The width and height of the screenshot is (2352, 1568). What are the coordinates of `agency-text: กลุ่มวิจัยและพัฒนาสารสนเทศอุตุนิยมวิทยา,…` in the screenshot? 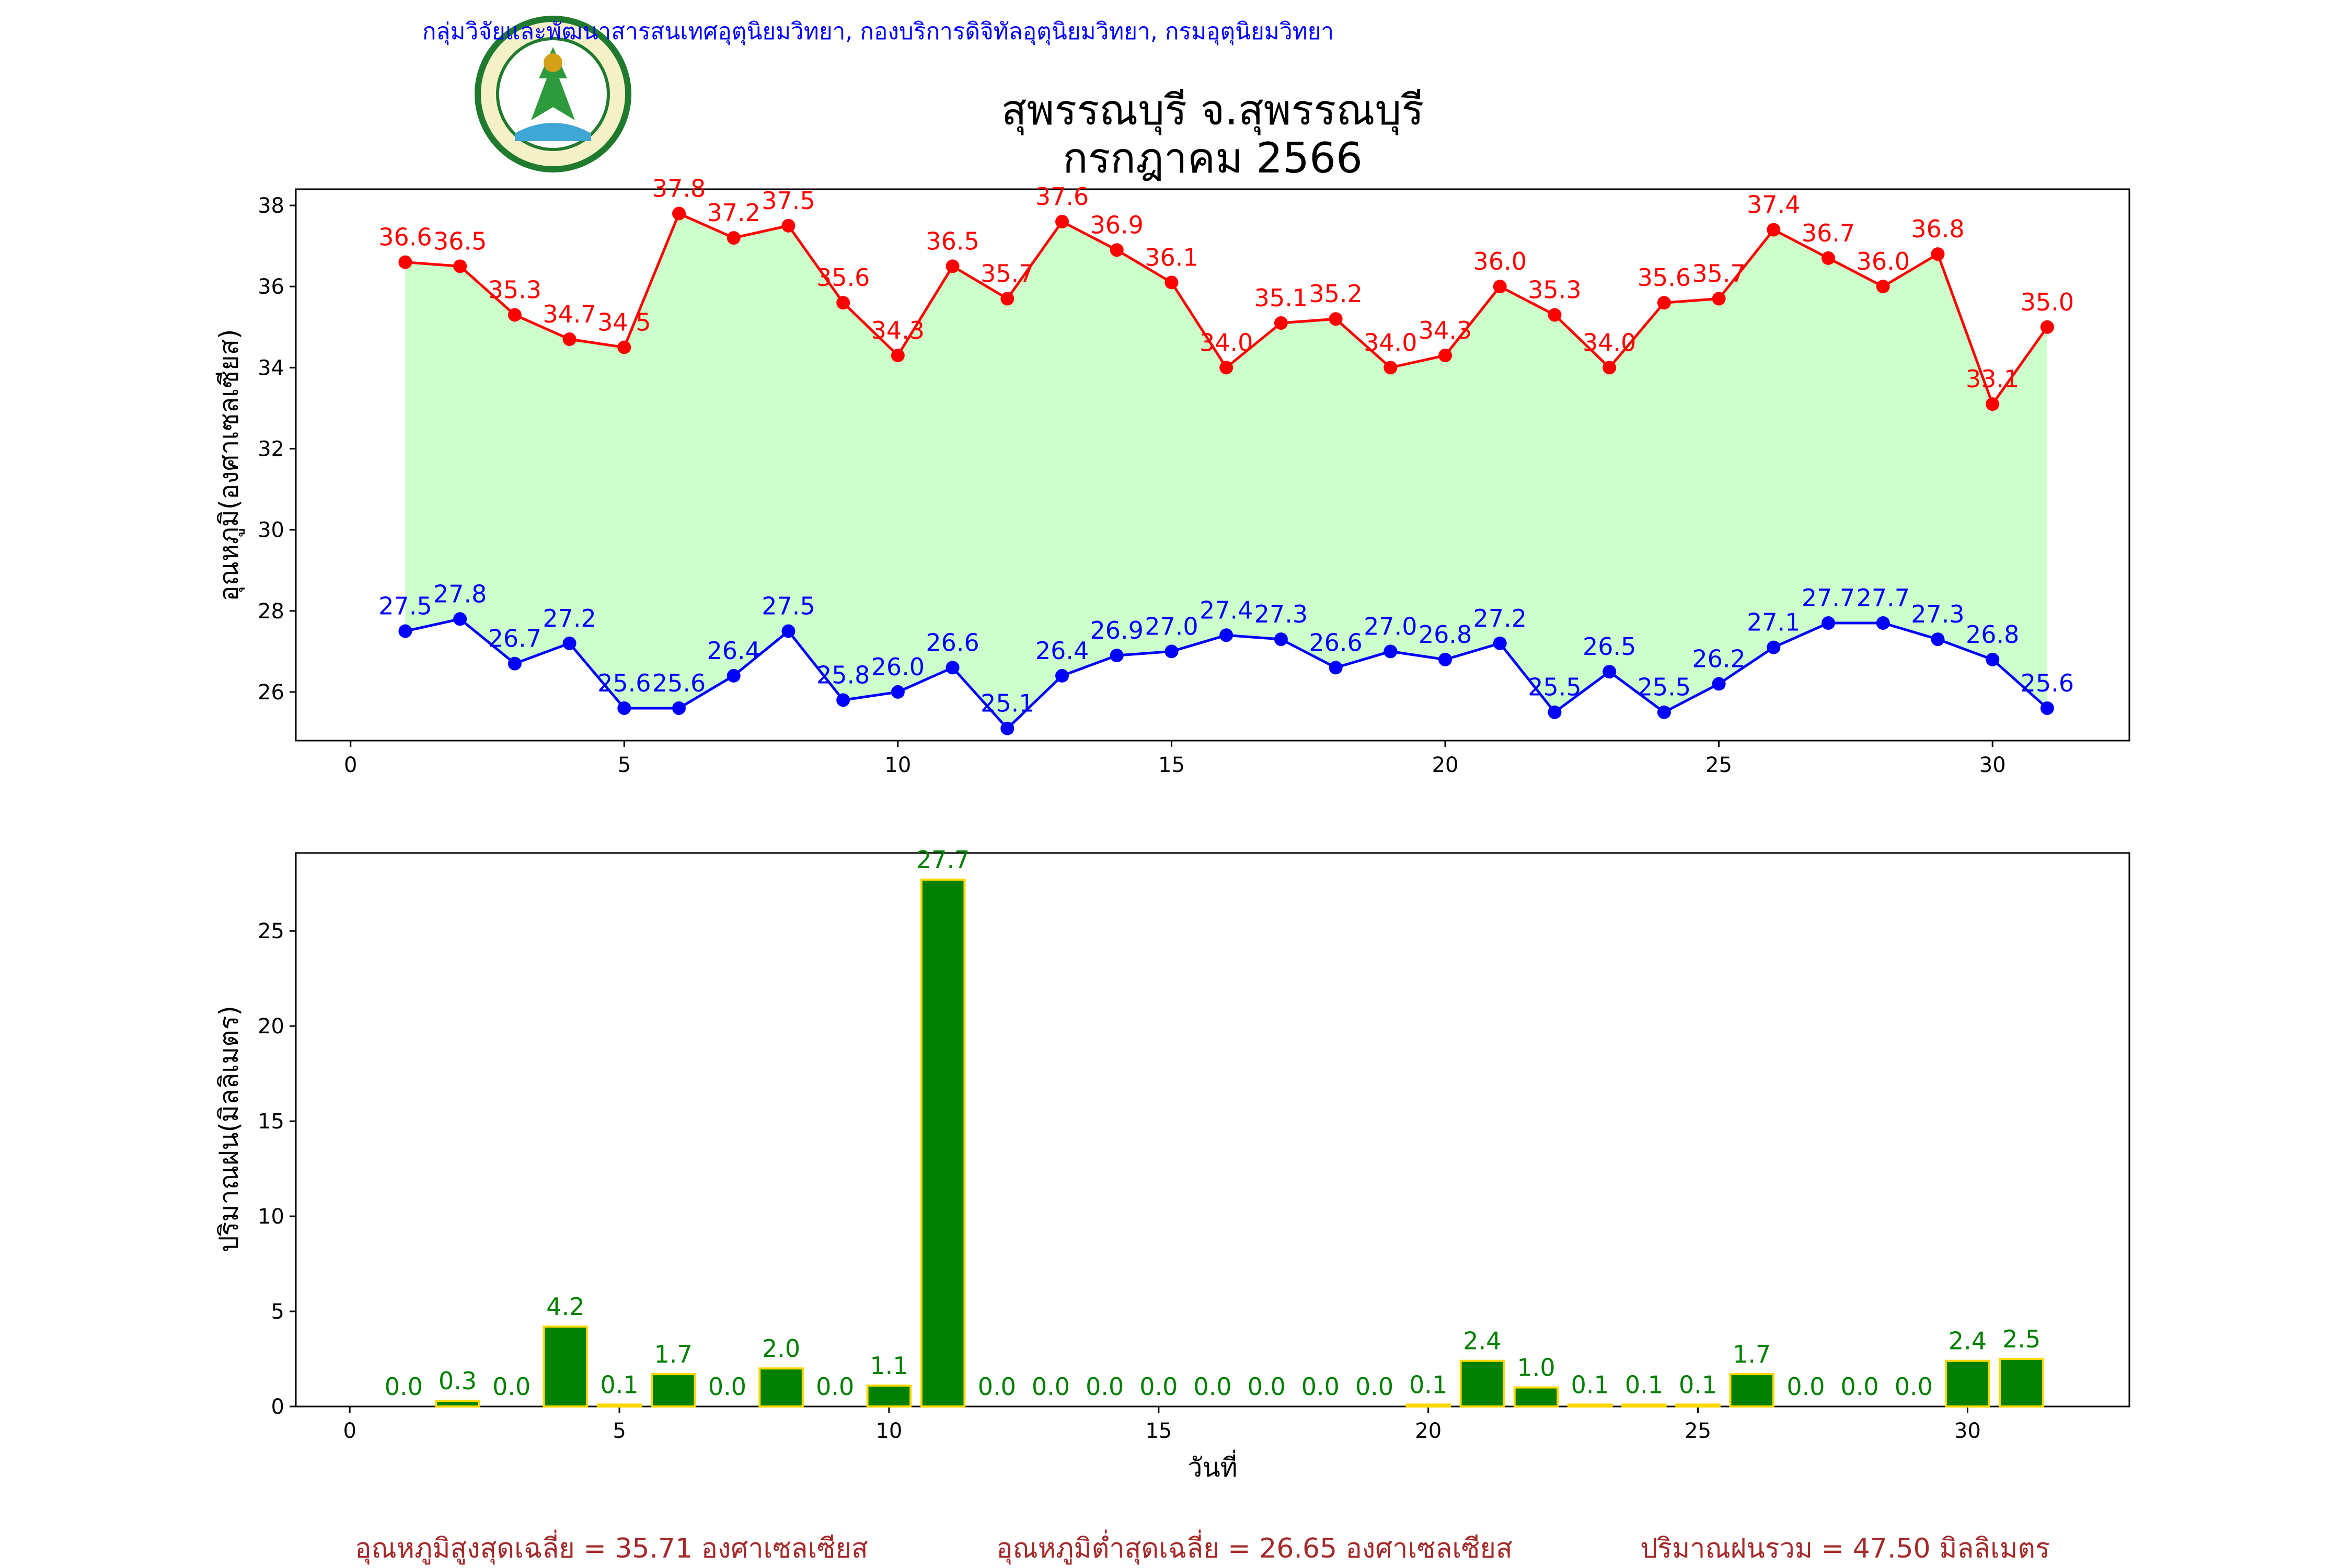 It's located at (878, 31).